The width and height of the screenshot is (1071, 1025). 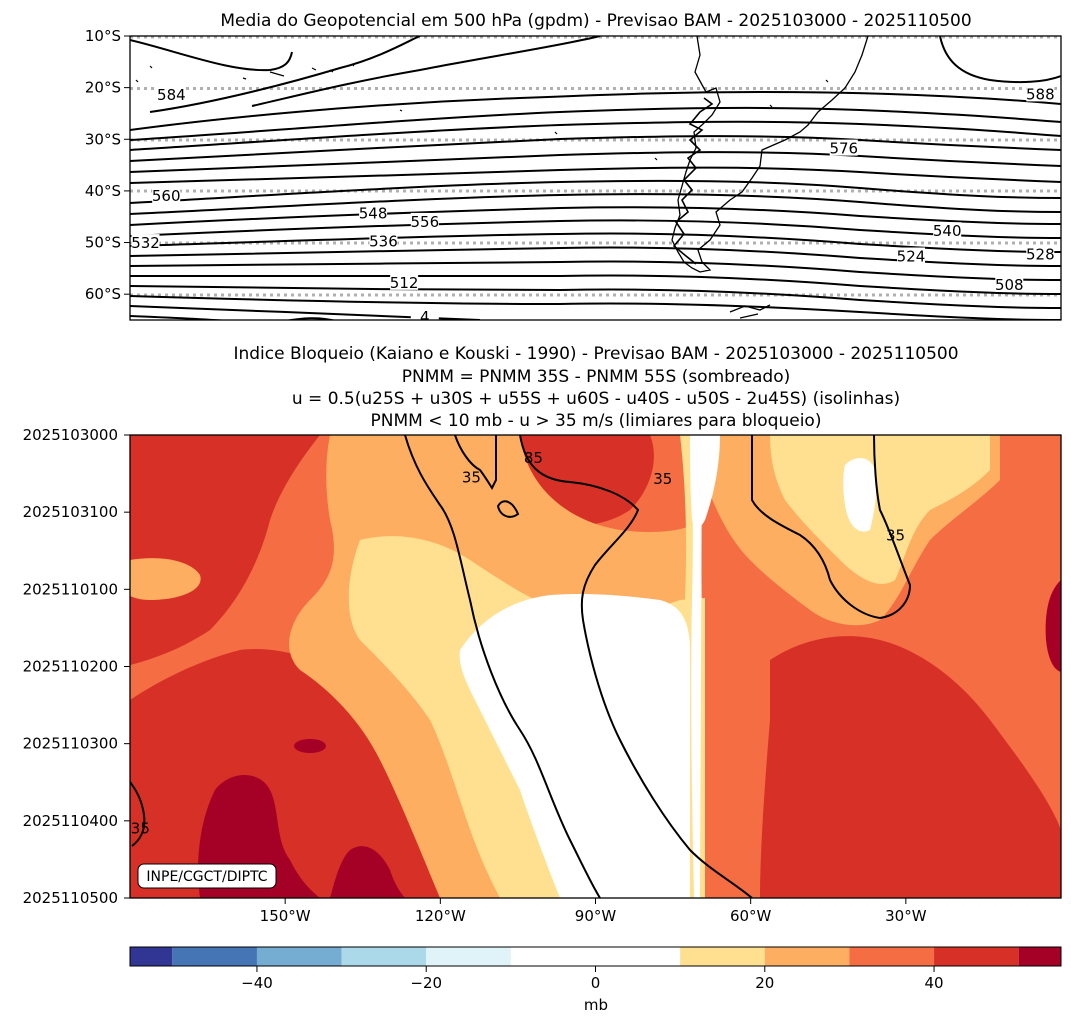 I want to click on contour-label: 528, so click(x=1040, y=254).